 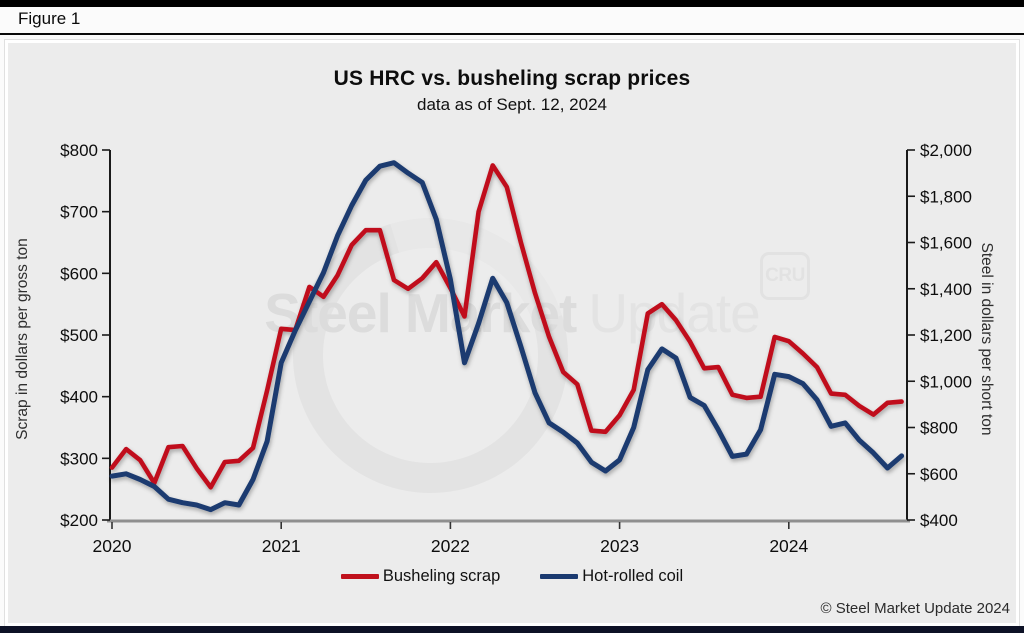 I want to click on left-axis-tick-label: $500, so click(x=79, y=335).